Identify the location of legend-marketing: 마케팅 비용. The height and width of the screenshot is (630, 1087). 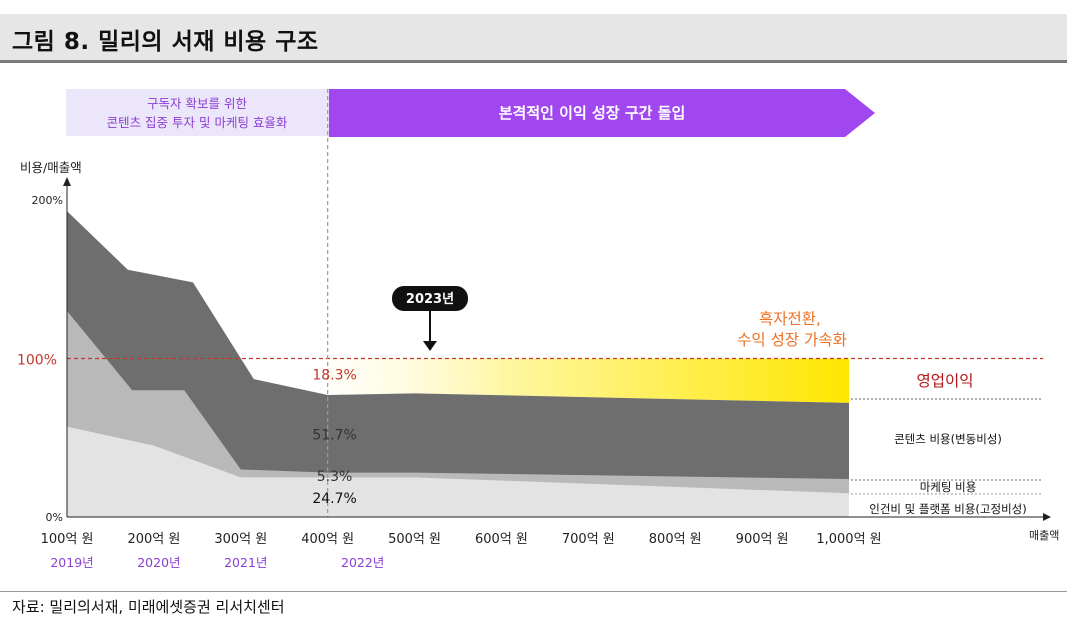
(948, 487).